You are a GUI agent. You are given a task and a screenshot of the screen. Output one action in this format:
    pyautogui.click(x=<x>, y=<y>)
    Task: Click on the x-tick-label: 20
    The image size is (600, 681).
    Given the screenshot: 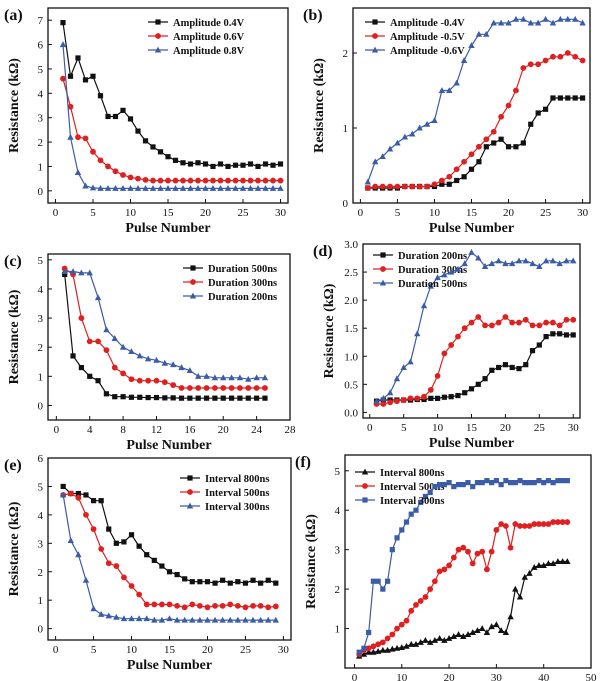 What is the action you would take?
    pyautogui.click(x=206, y=213)
    